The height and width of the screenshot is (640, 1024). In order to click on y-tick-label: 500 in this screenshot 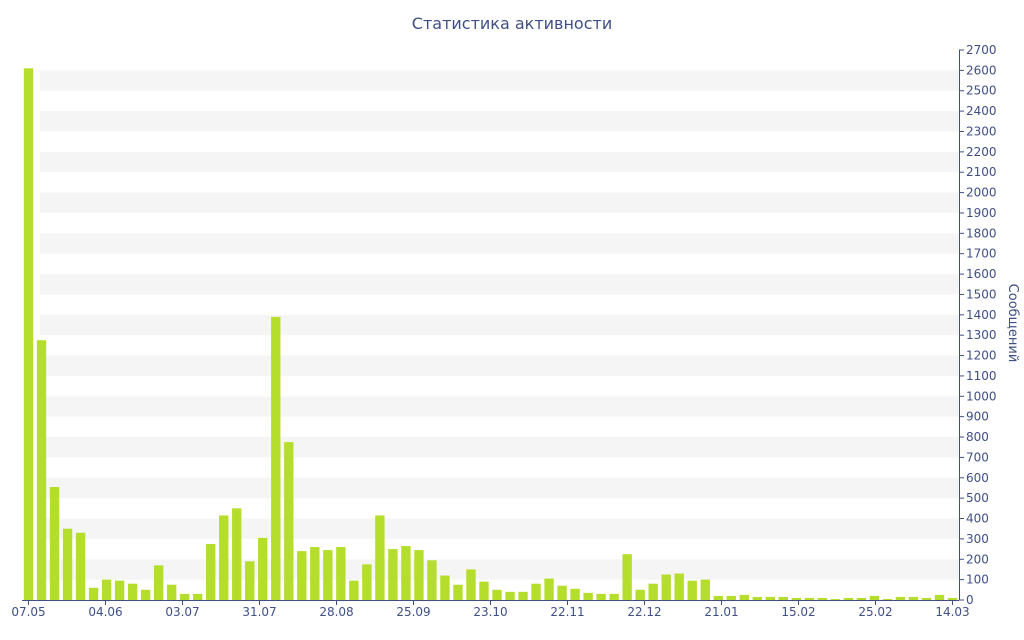, I will do `click(977, 498)`.